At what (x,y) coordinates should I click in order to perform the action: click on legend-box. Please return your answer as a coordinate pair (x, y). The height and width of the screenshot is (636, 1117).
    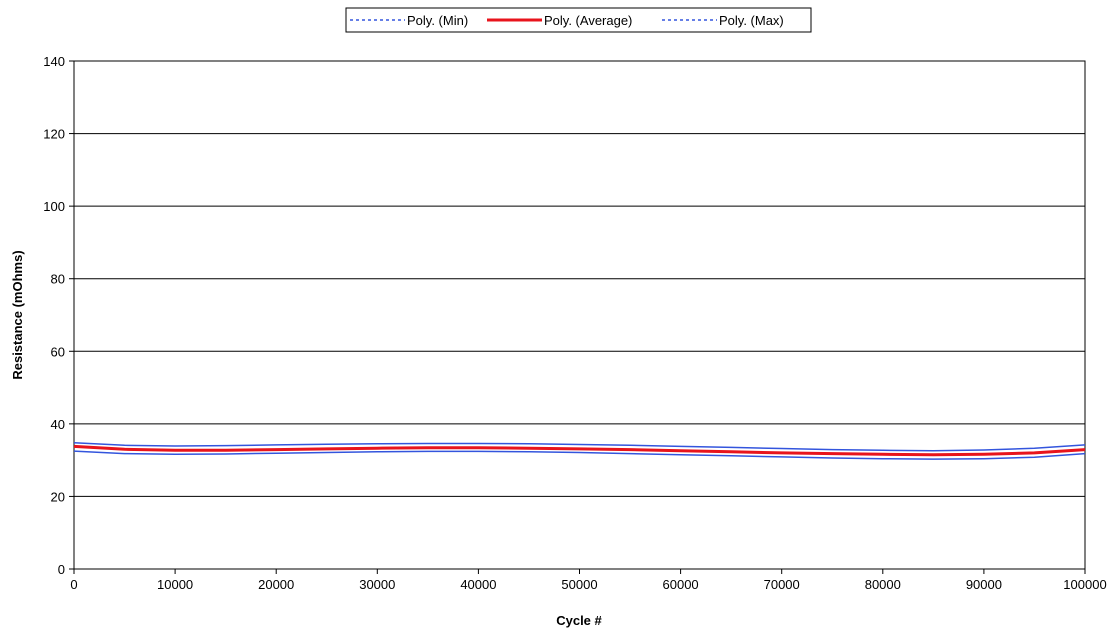
    Looking at the image, I should click on (578, 20).